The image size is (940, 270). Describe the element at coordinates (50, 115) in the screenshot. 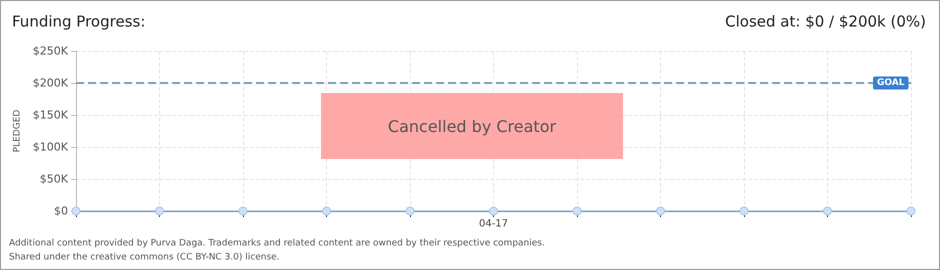

I see `y-tick-label: $150K` at that location.